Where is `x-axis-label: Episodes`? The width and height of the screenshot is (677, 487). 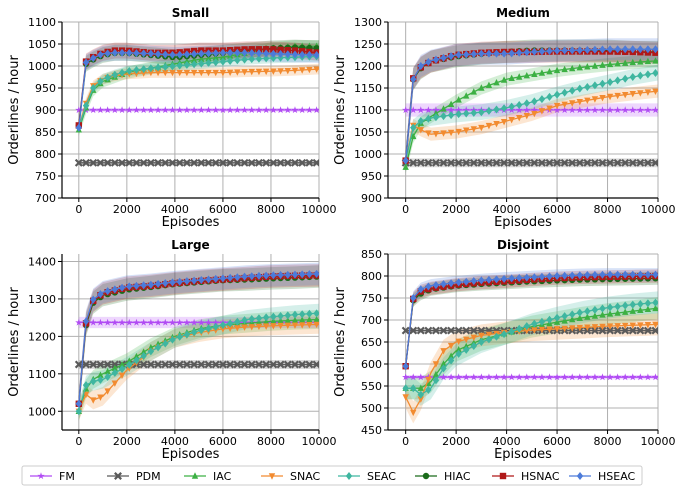
x-axis-label: Episodes is located at coordinates (523, 222).